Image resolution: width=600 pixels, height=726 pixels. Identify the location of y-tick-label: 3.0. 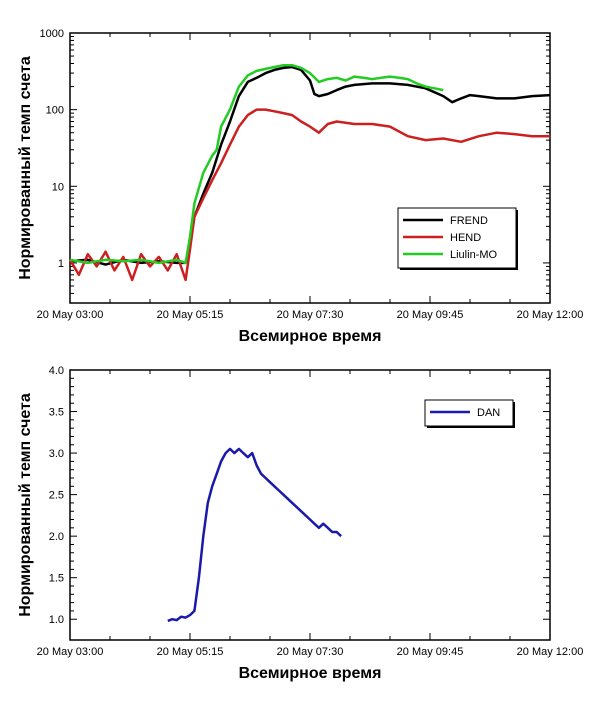
(56, 454).